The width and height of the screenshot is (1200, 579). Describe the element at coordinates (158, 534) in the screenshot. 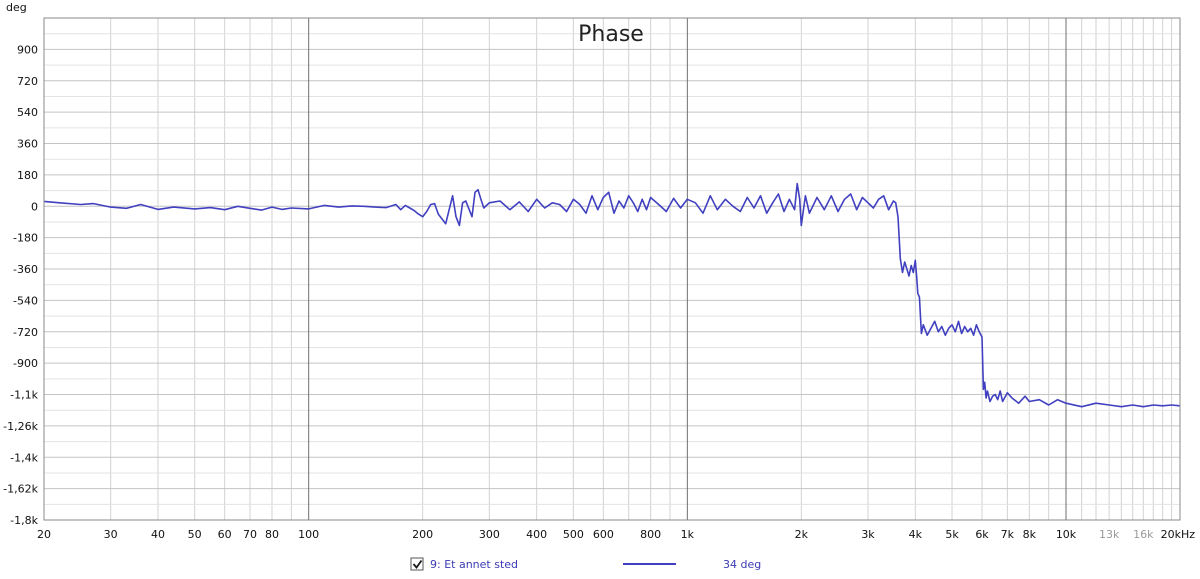

I see `x-tick-label: 40` at that location.